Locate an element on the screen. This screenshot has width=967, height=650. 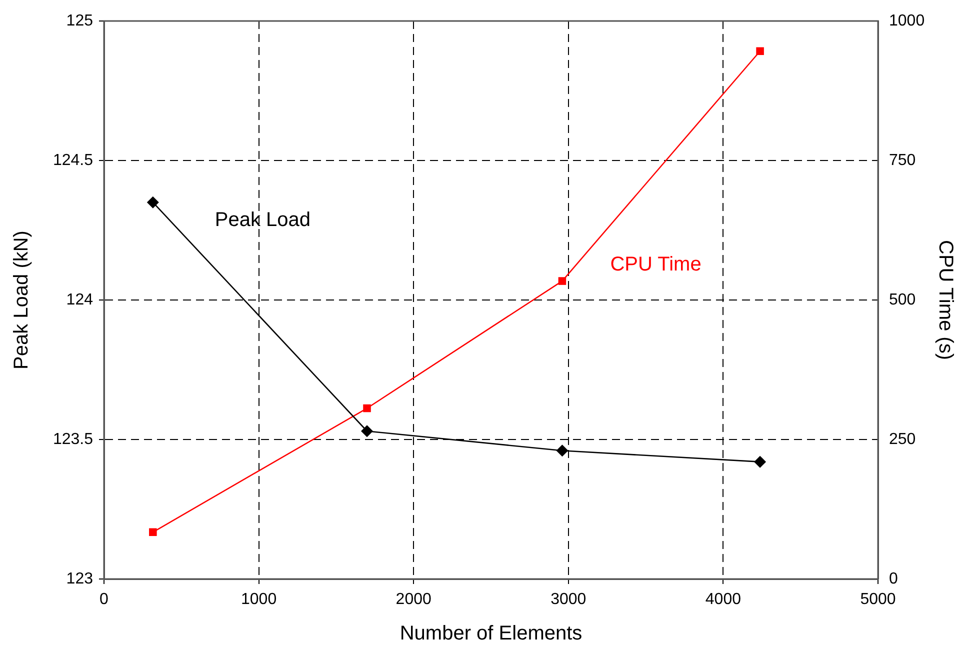
x-axis-title: Number of Elements is located at coordinates (491, 633).